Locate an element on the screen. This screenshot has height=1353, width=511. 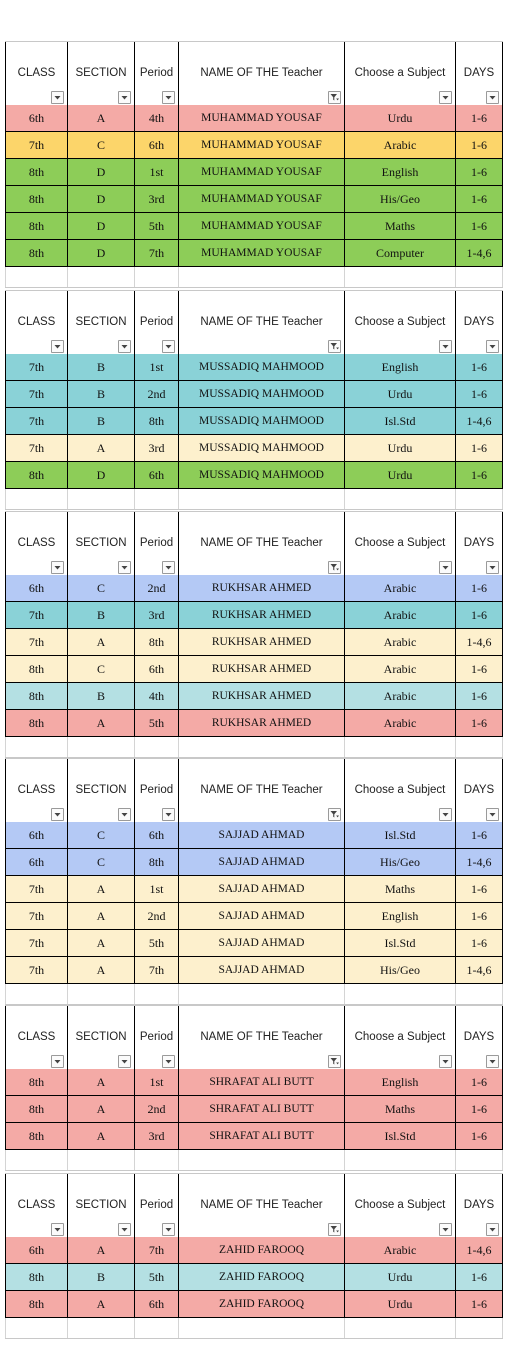
cell-period: 3rd is located at coordinates (157, 615).